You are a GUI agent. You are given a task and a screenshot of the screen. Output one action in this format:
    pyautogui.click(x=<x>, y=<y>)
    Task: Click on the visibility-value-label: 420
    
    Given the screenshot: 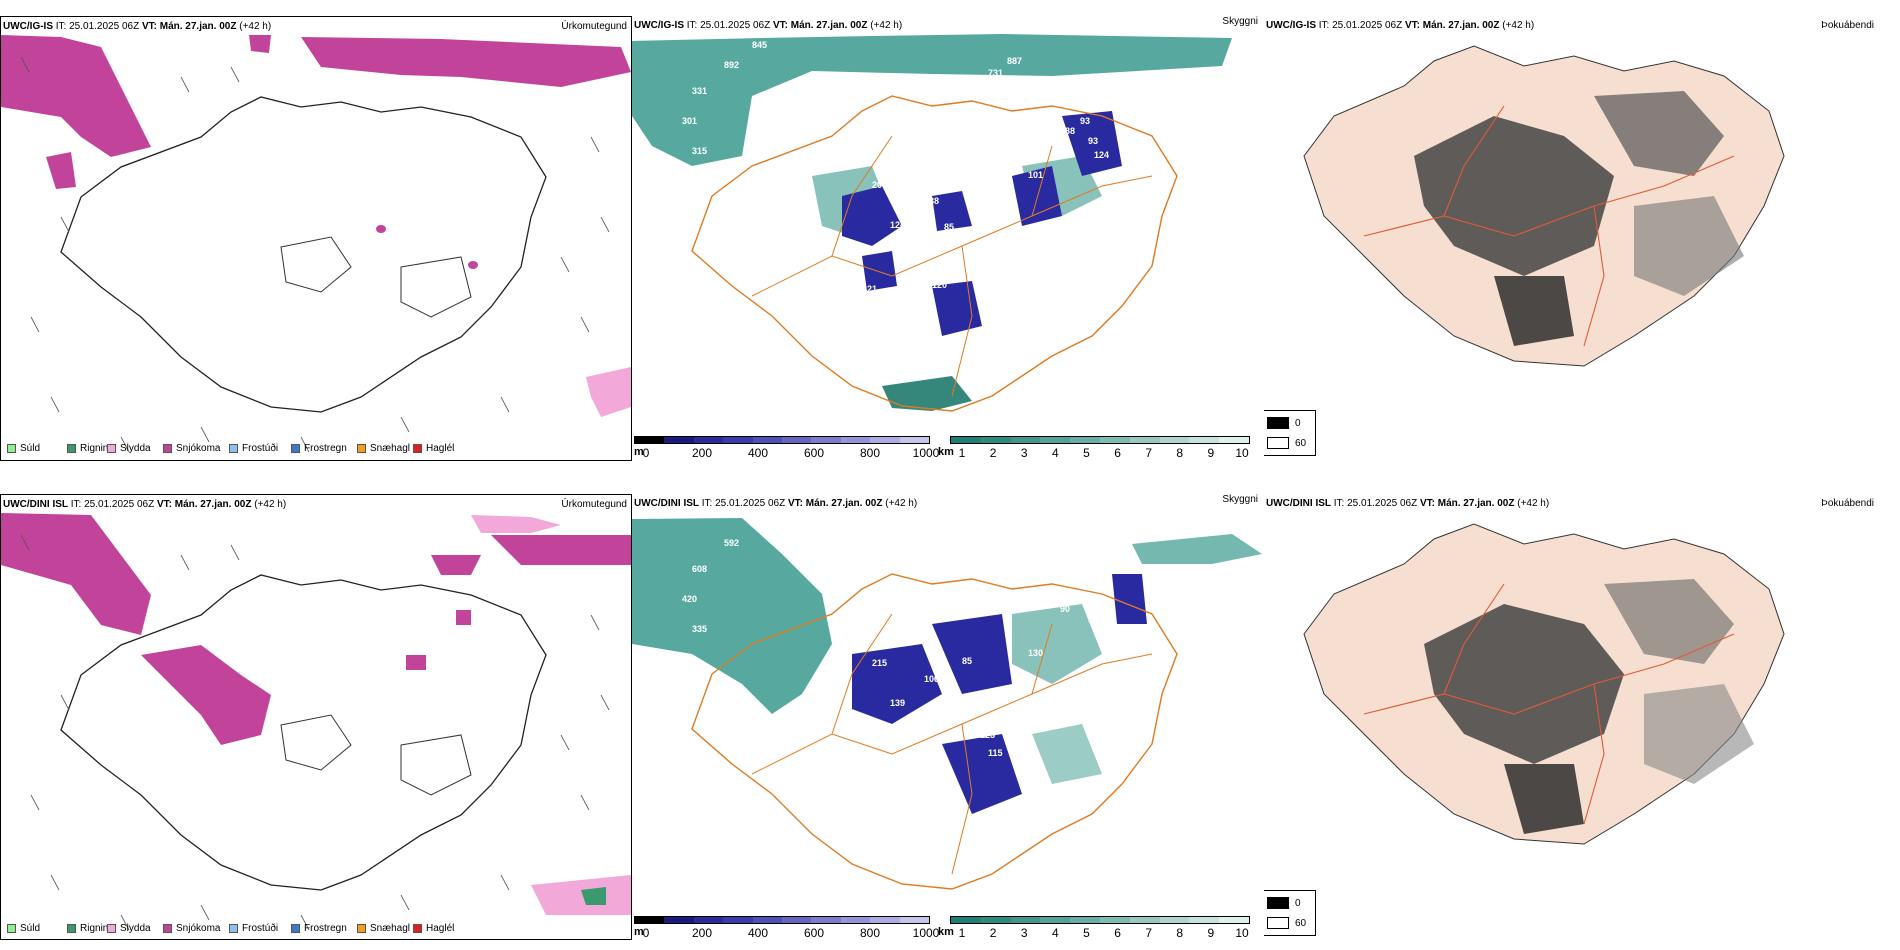 What is the action you would take?
    pyautogui.click(x=689, y=599)
    